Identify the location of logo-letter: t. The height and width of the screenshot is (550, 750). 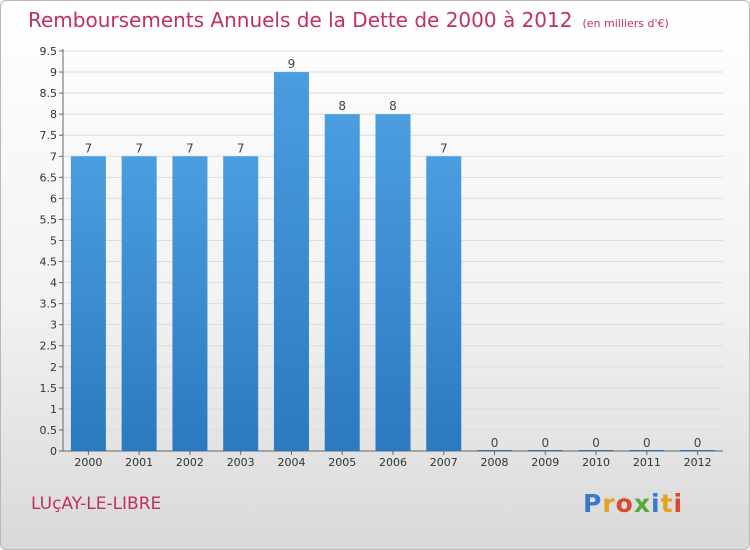
(667, 503).